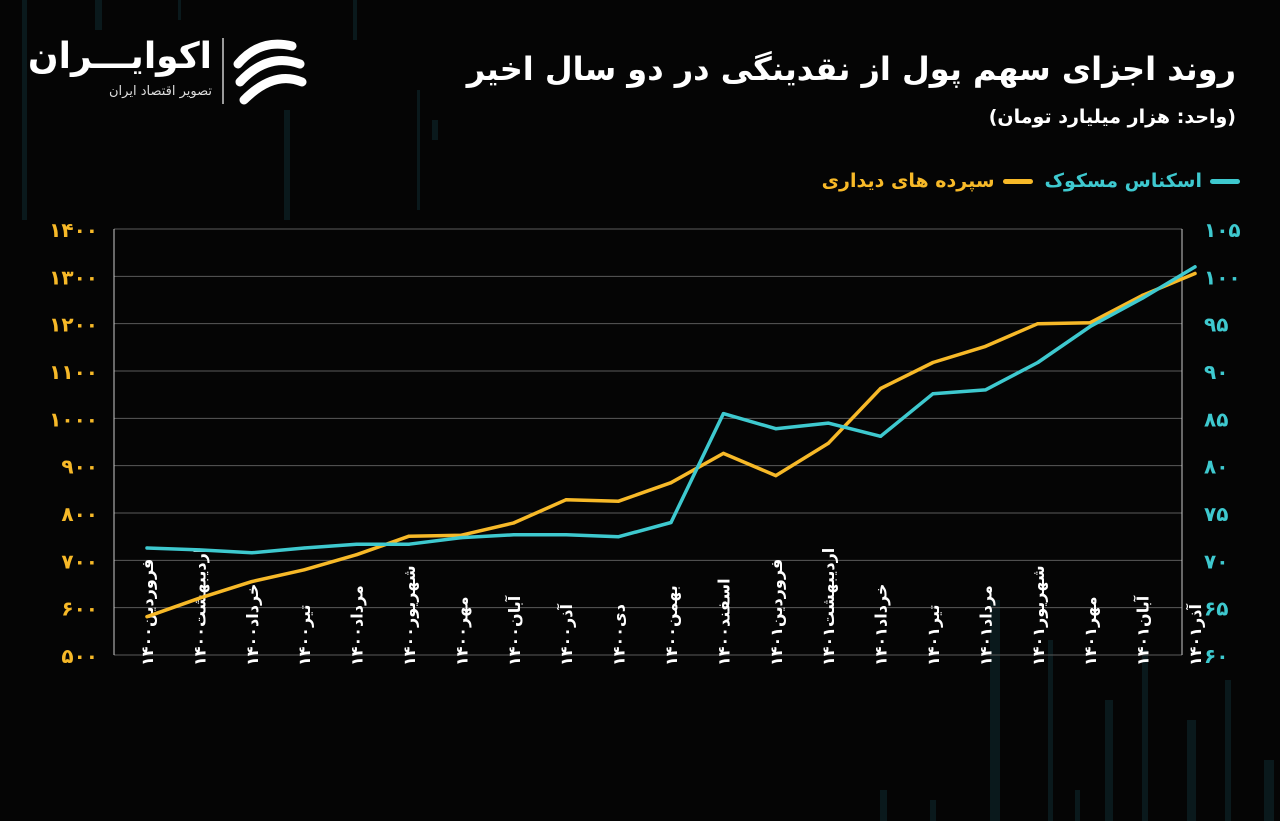 The image size is (1280, 821). Describe the element at coordinates (828, 607) in the screenshot. I see `x-axis-tick-label: اردیبهشت۱۴۰۱` at that location.